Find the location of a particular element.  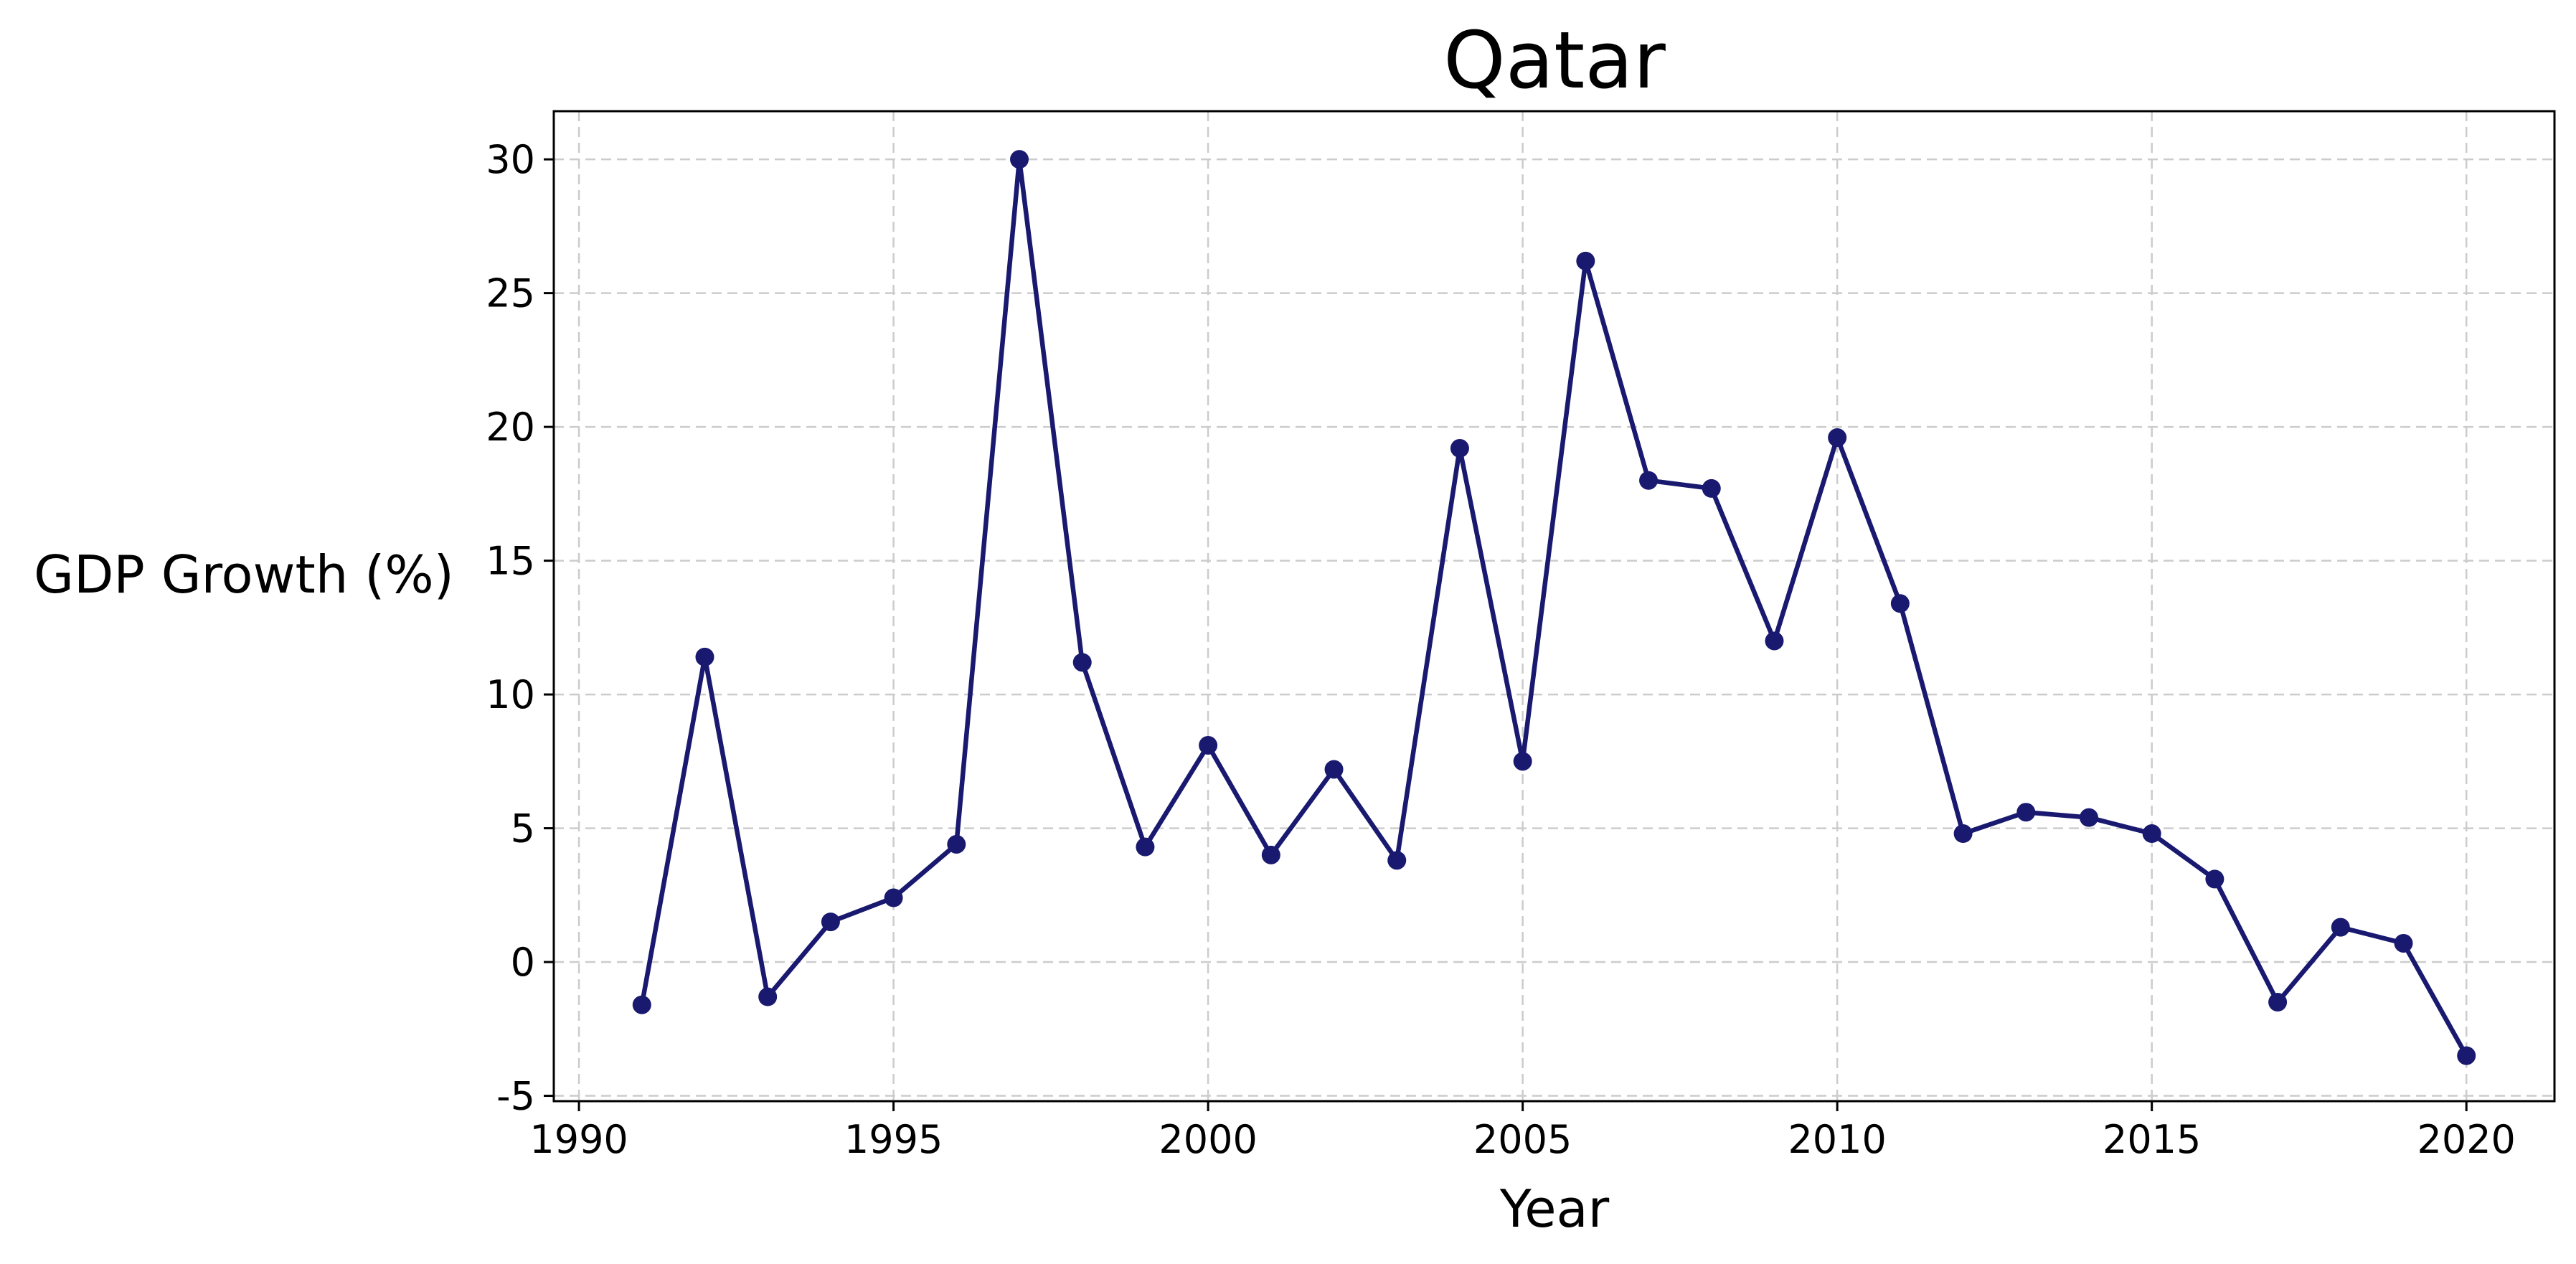

x-tick-label: 2015 is located at coordinates (2152, 1140).